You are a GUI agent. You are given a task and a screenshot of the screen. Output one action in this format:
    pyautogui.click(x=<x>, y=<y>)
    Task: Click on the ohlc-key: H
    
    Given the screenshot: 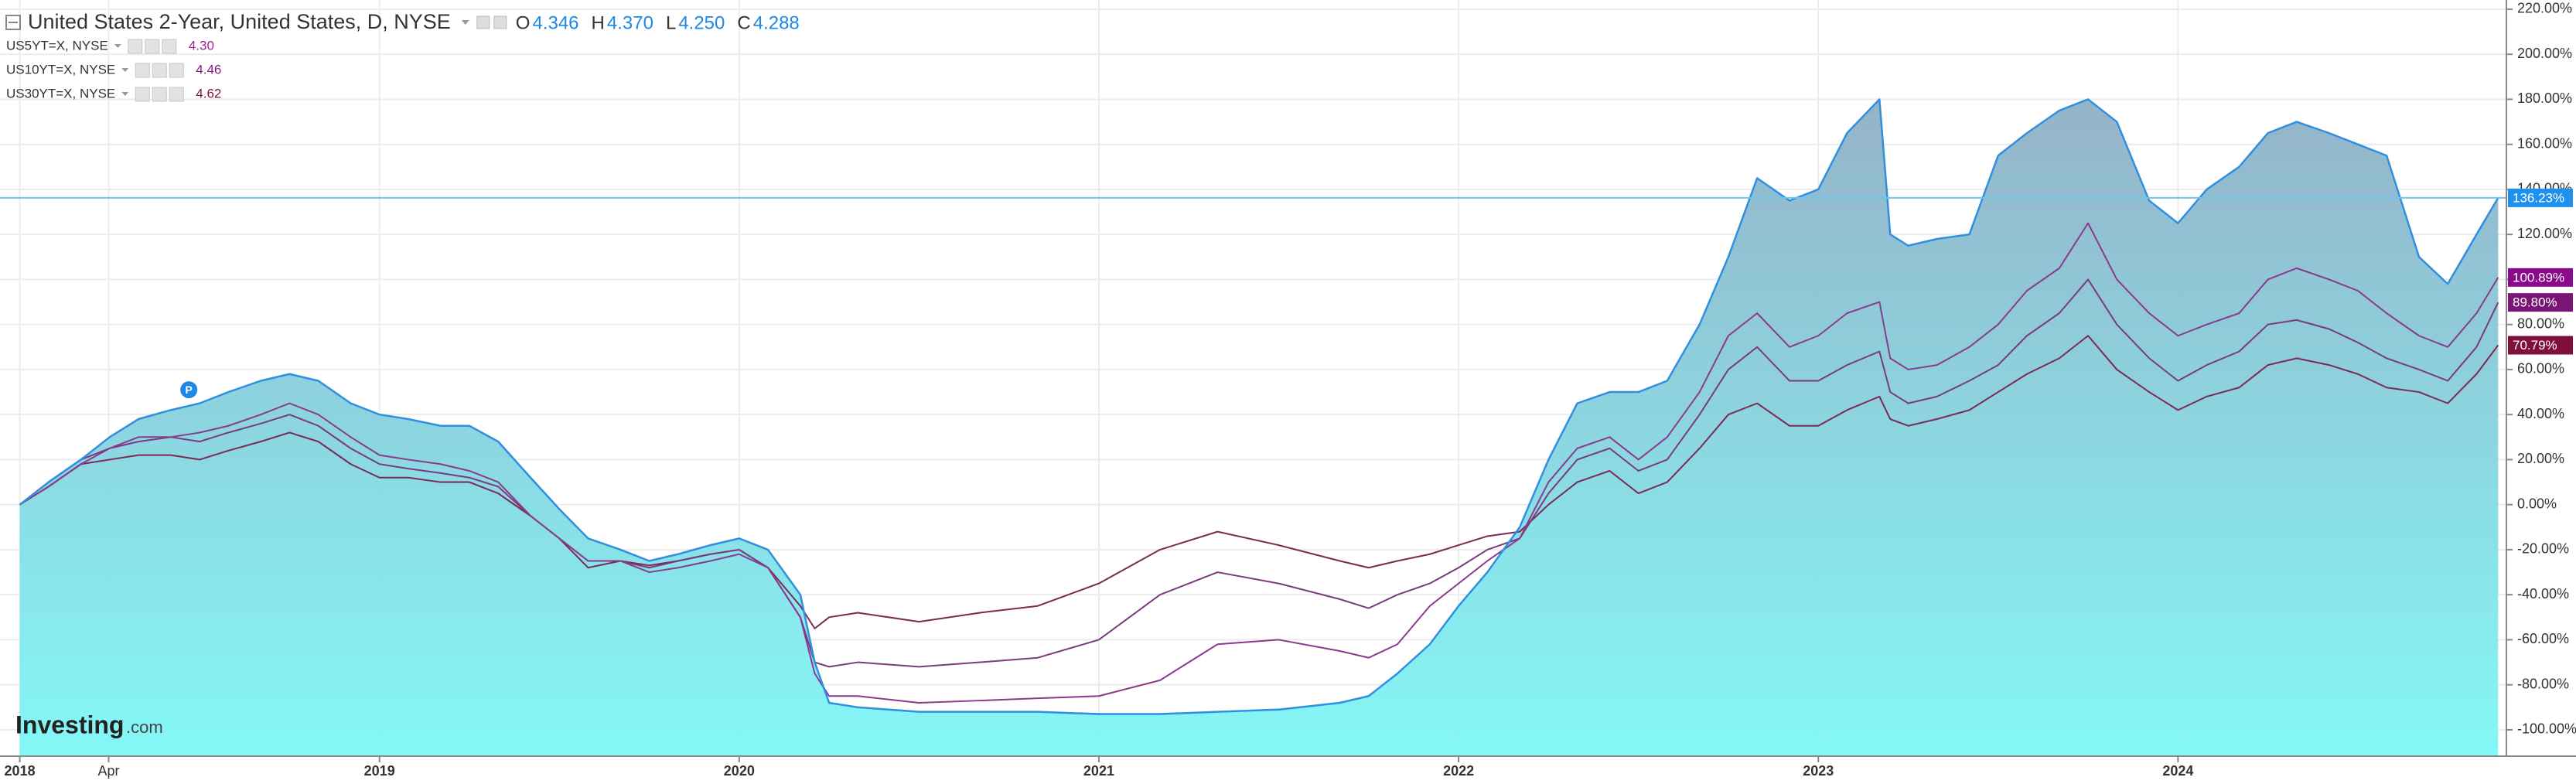 What is the action you would take?
    pyautogui.click(x=599, y=22)
    